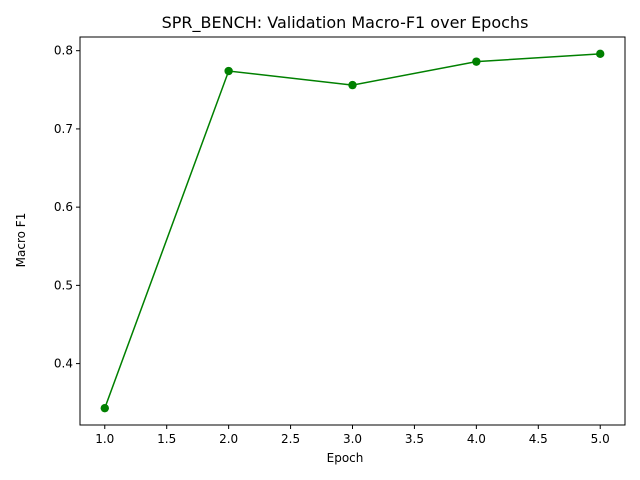 This screenshot has width=640, height=480. I want to click on x-tick-label: 1.0, so click(104, 439).